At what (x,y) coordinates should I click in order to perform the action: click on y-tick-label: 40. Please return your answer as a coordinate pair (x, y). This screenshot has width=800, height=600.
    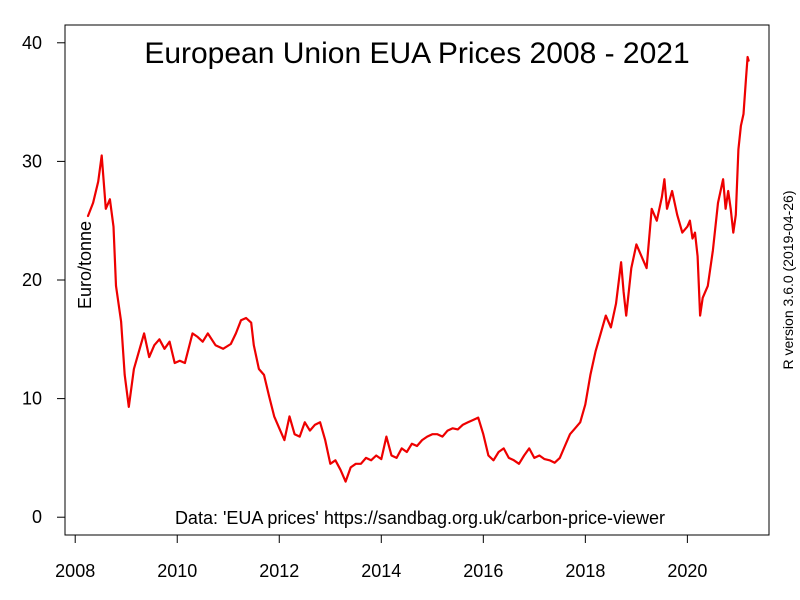
    Looking at the image, I should click on (32, 43).